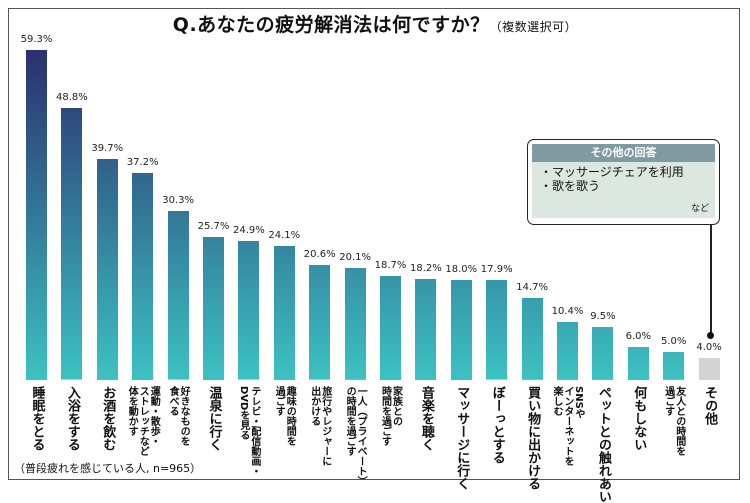 Image resolution: width=750 pixels, height=503 pixels. Describe the element at coordinates (709, 347) in the screenshot. I see `value-label: 4.0%` at that location.